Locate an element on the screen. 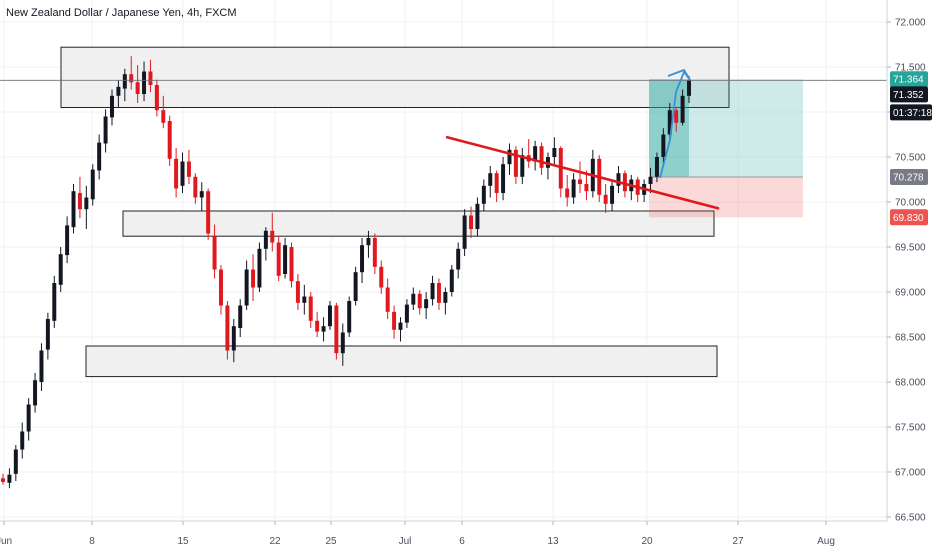  trendline is located at coordinates (582, 172).